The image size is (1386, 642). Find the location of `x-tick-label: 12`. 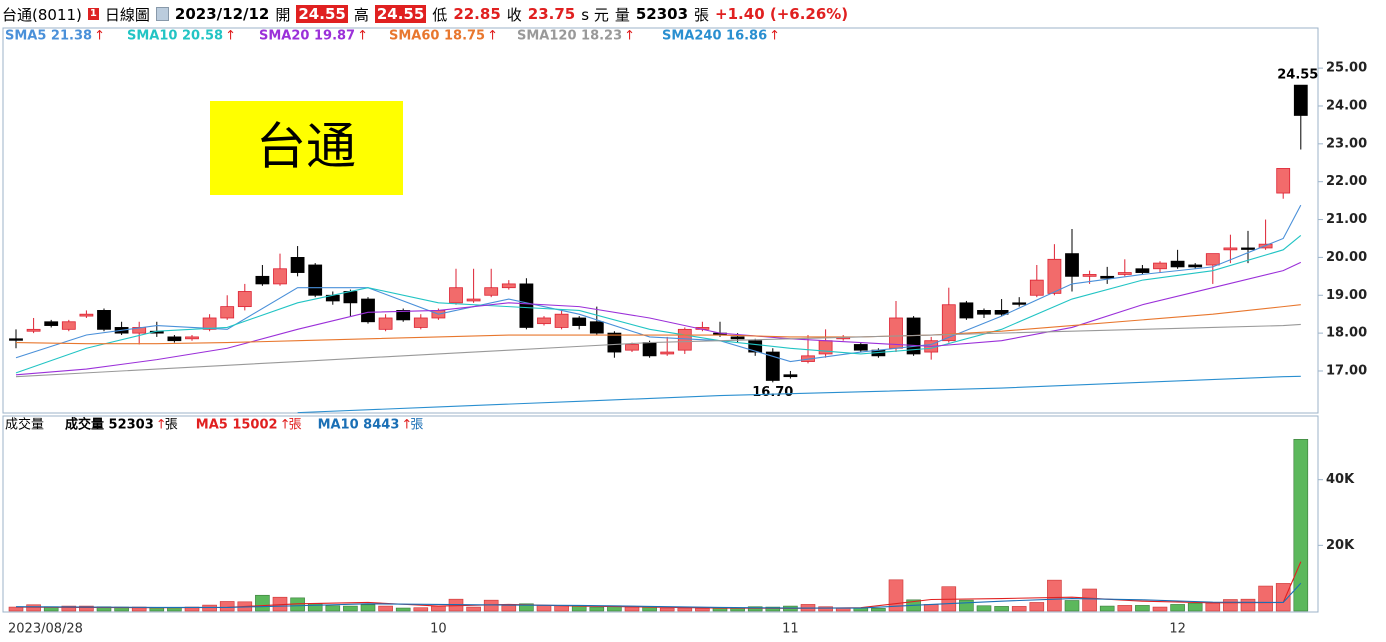

x-tick-label: 12 is located at coordinates (1177, 629).